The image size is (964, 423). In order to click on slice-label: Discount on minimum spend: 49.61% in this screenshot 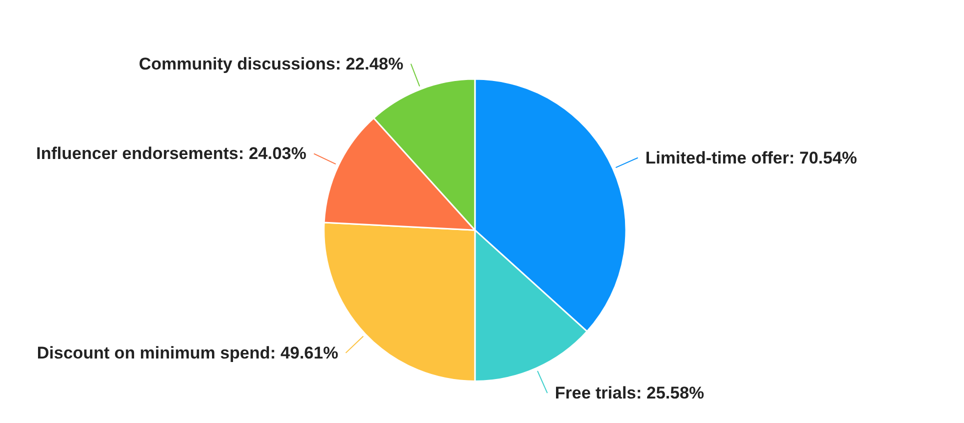, I will do `click(187, 352)`.